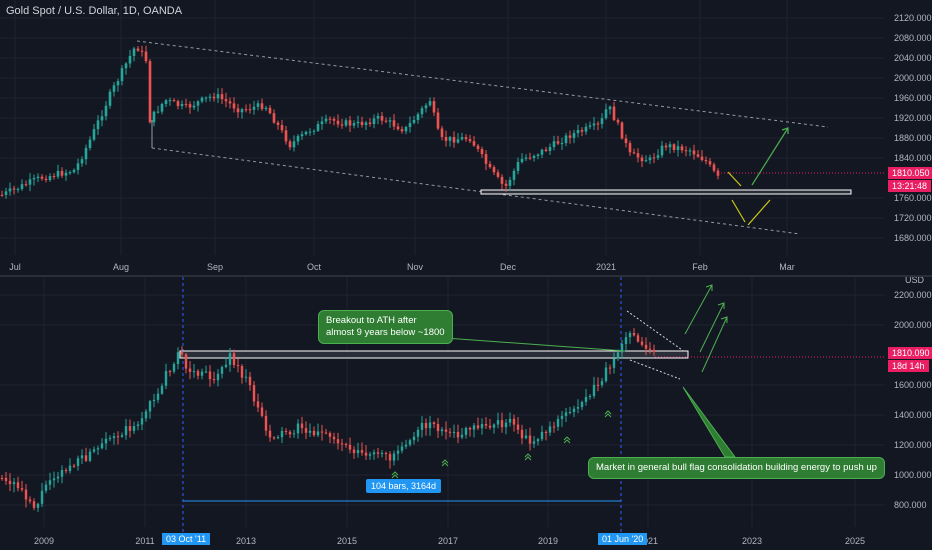 This screenshot has height=550, width=932. Describe the element at coordinates (910, 505) in the screenshot. I see `price-axis-label: 800.000` at that location.